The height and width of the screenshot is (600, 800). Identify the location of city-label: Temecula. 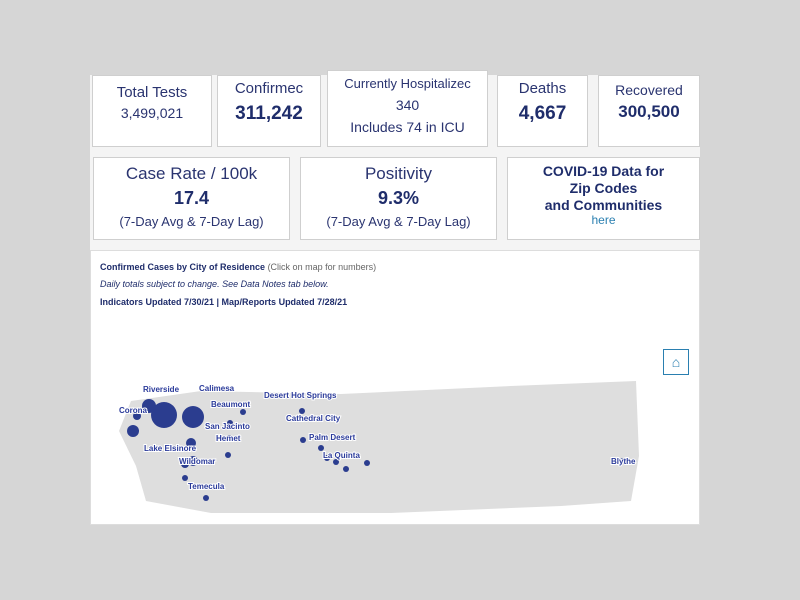
(206, 486).